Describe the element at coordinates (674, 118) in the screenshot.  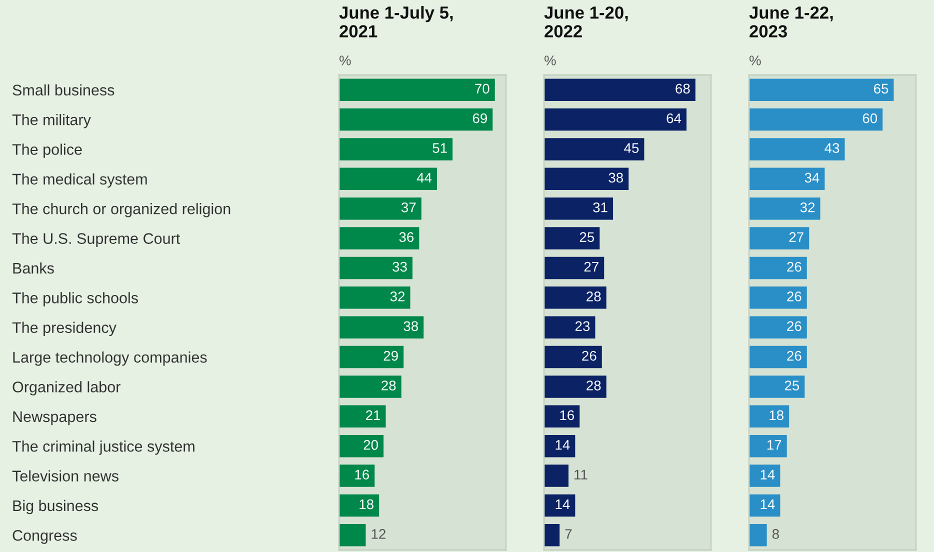
I see `data-label: 64` at that location.